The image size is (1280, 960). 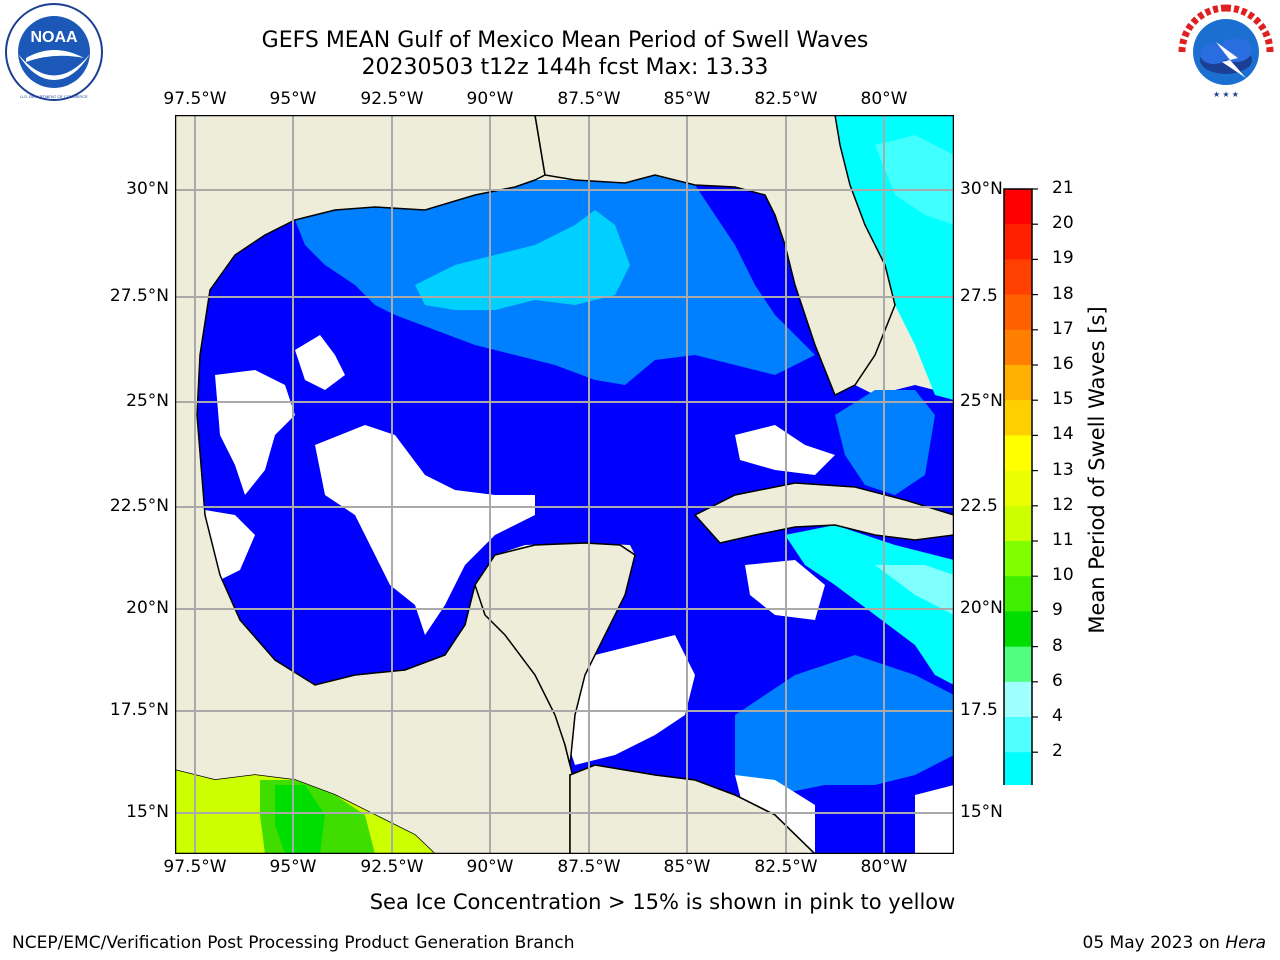 What do you see at coordinates (981, 608) in the screenshot?
I see `lat-label-right: 20°N` at bounding box center [981, 608].